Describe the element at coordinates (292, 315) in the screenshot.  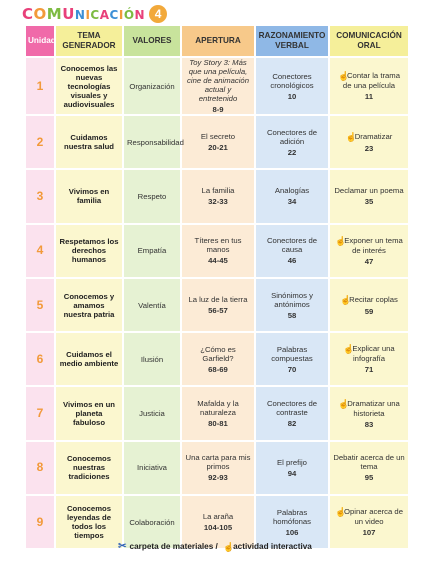
I see `razonamiento-page: 58` at that location.